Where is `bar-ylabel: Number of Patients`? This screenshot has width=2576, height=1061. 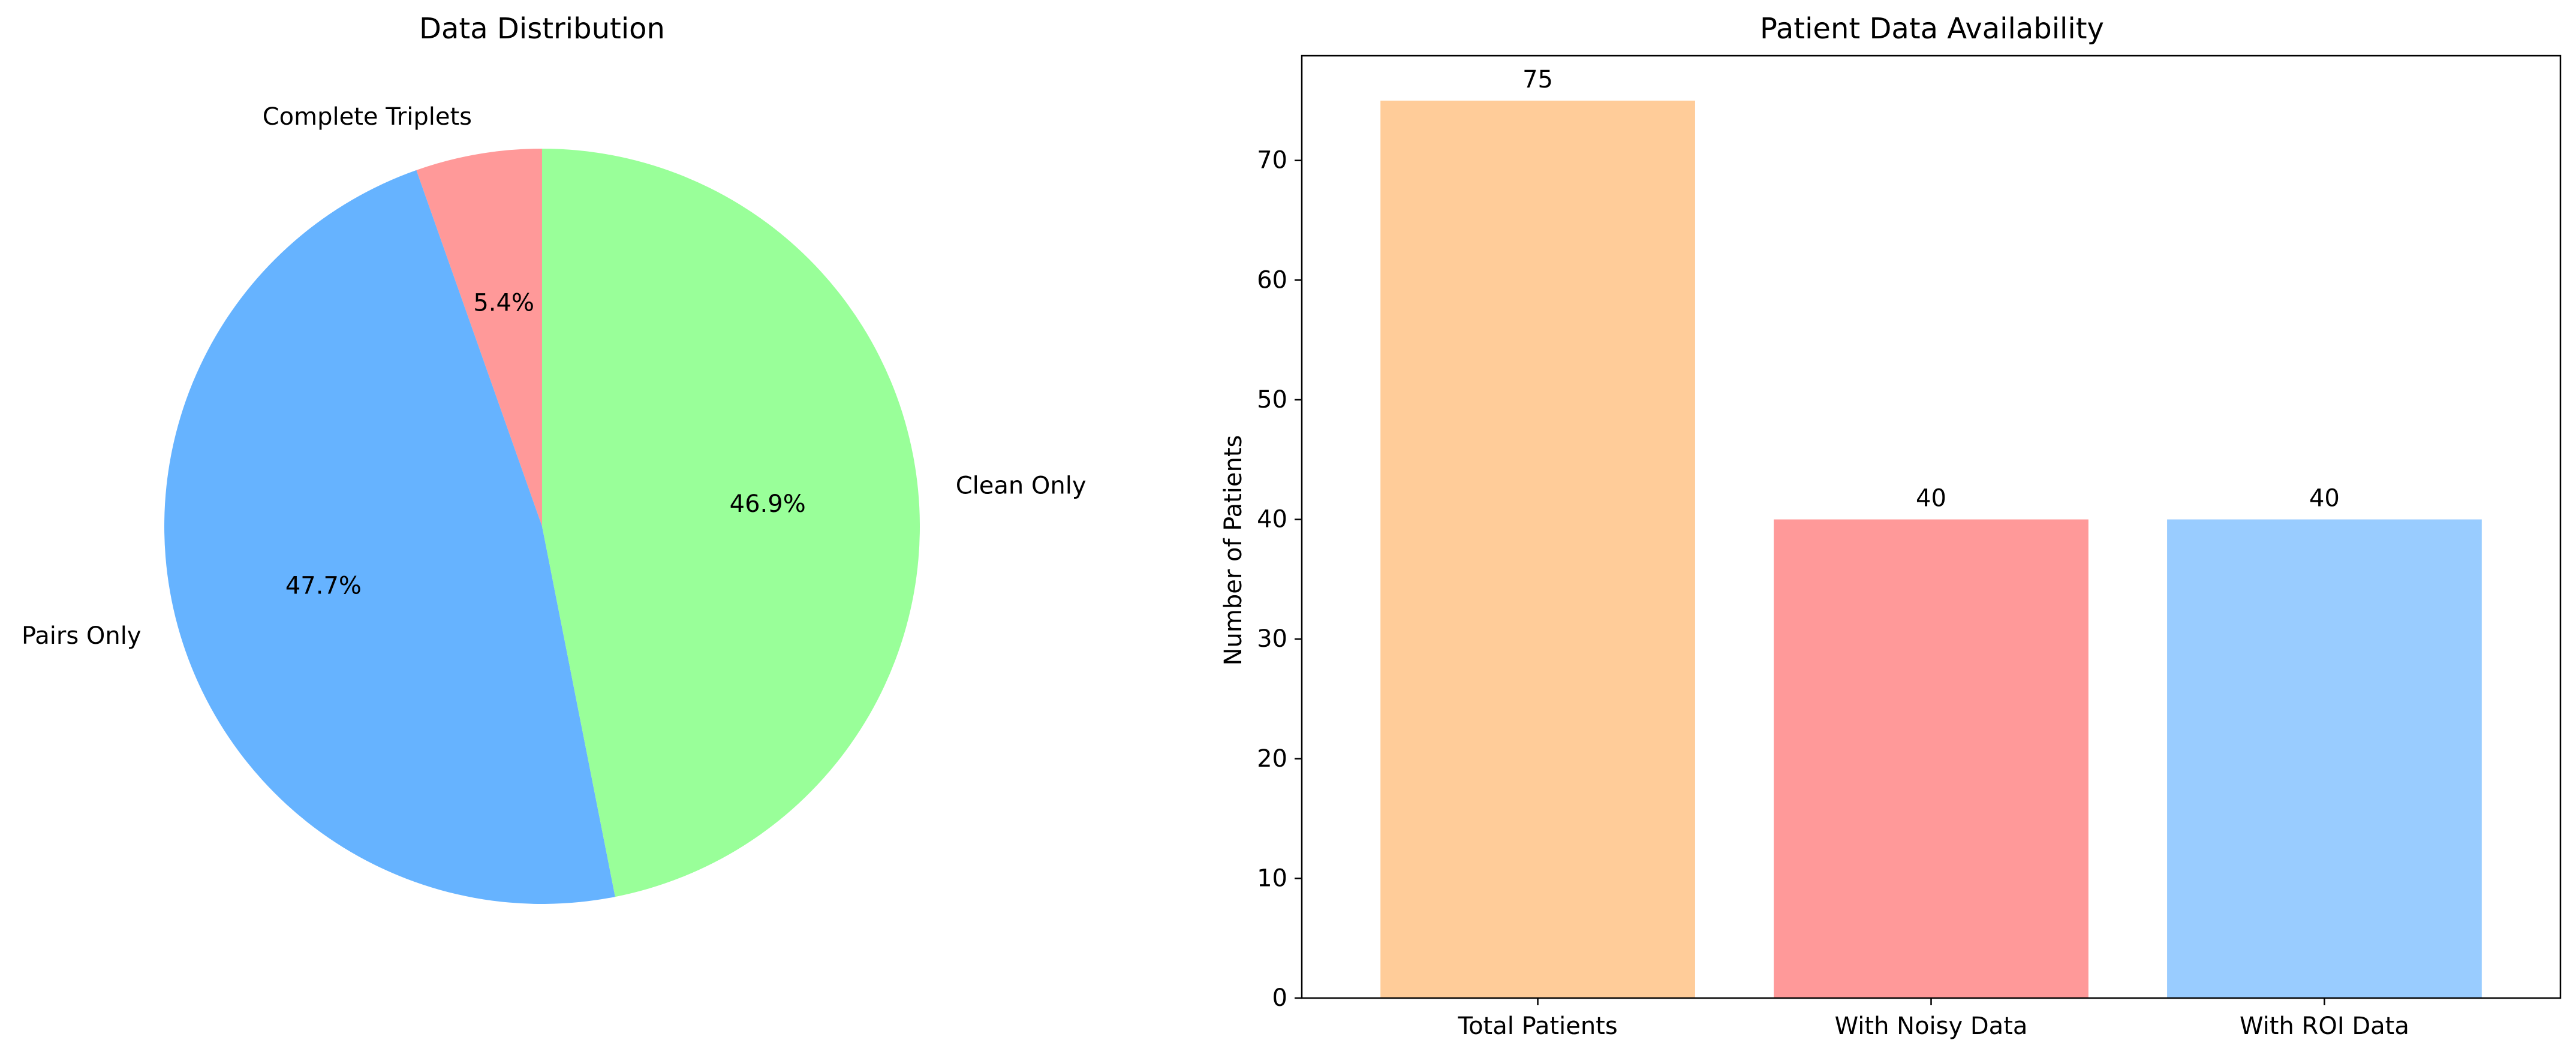 bar-ylabel: Number of Patients is located at coordinates (1233, 550).